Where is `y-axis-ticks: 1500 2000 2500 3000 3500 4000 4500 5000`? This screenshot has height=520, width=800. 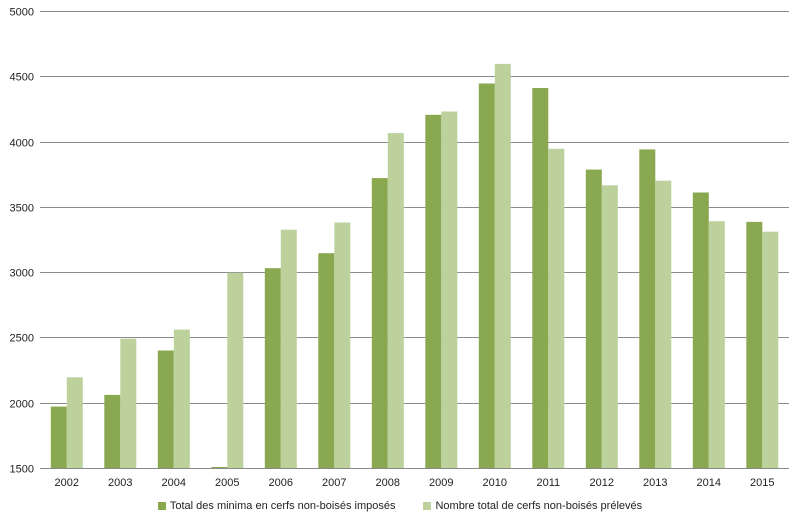 y-axis-ticks: 1500 2000 2500 3000 3500 4000 4500 5000 is located at coordinates (22, 241).